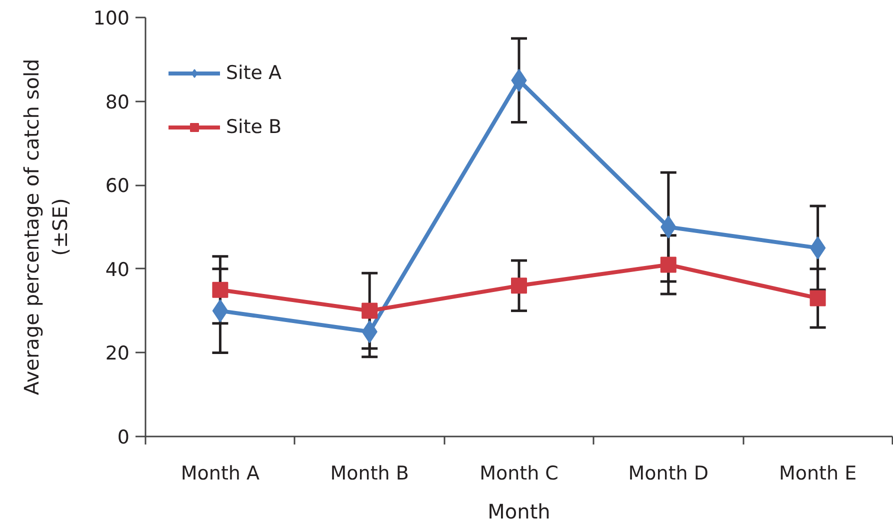  What do you see at coordinates (519, 512) in the screenshot?
I see `x-axis-title: Month` at bounding box center [519, 512].